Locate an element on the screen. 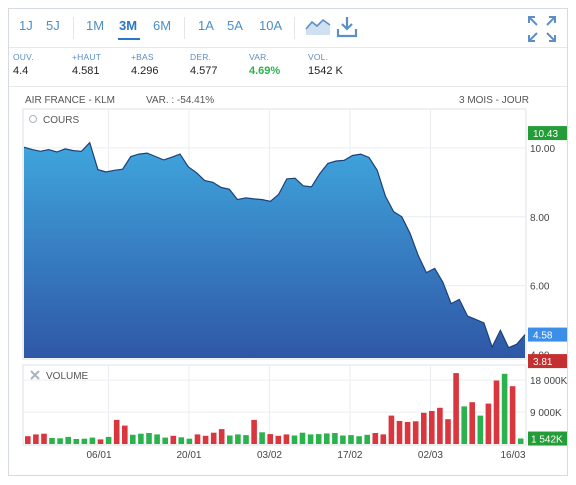 Image resolution: width=576 pixels, height=485 pixels. period-variation: VAR. : -54.41% is located at coordinates (180, 100).